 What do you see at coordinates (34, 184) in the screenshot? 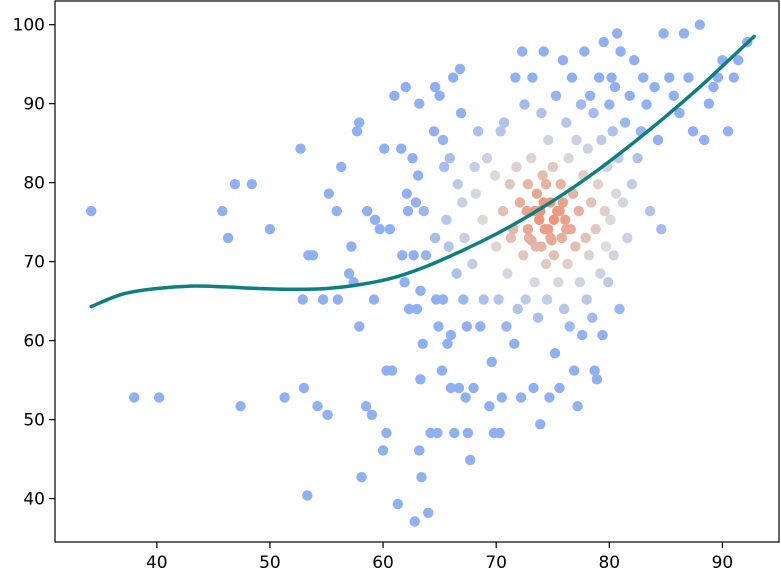
I see `y-tick-label: 80` at bounding box center [34, 184].